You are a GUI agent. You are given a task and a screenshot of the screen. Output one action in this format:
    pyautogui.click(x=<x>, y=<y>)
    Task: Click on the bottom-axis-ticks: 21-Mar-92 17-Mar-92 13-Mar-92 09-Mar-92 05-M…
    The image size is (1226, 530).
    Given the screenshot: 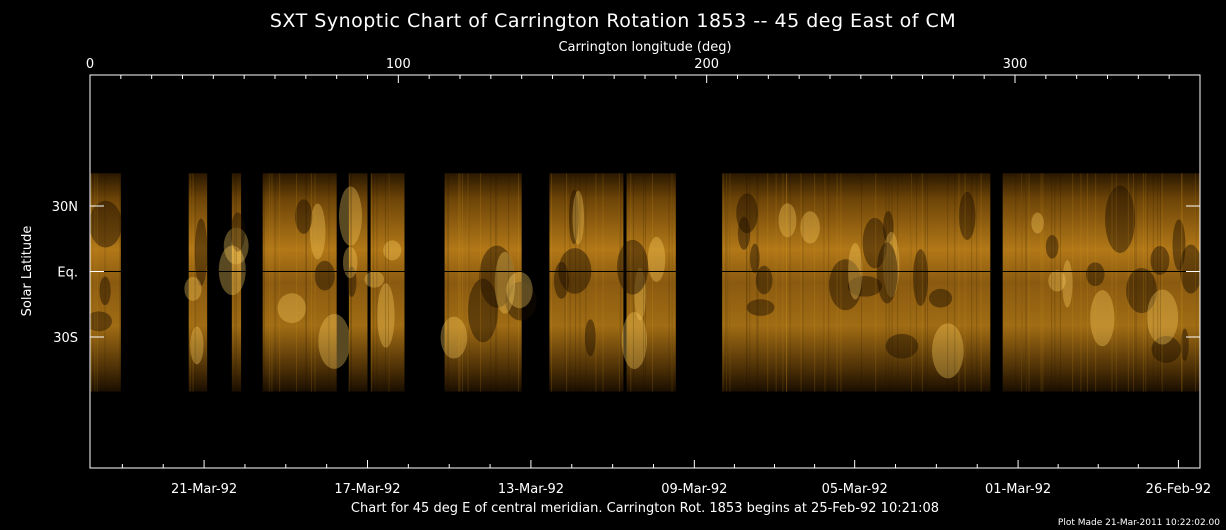 What is the action you would take?
    pyautogui.click(x=666, y=478)
    